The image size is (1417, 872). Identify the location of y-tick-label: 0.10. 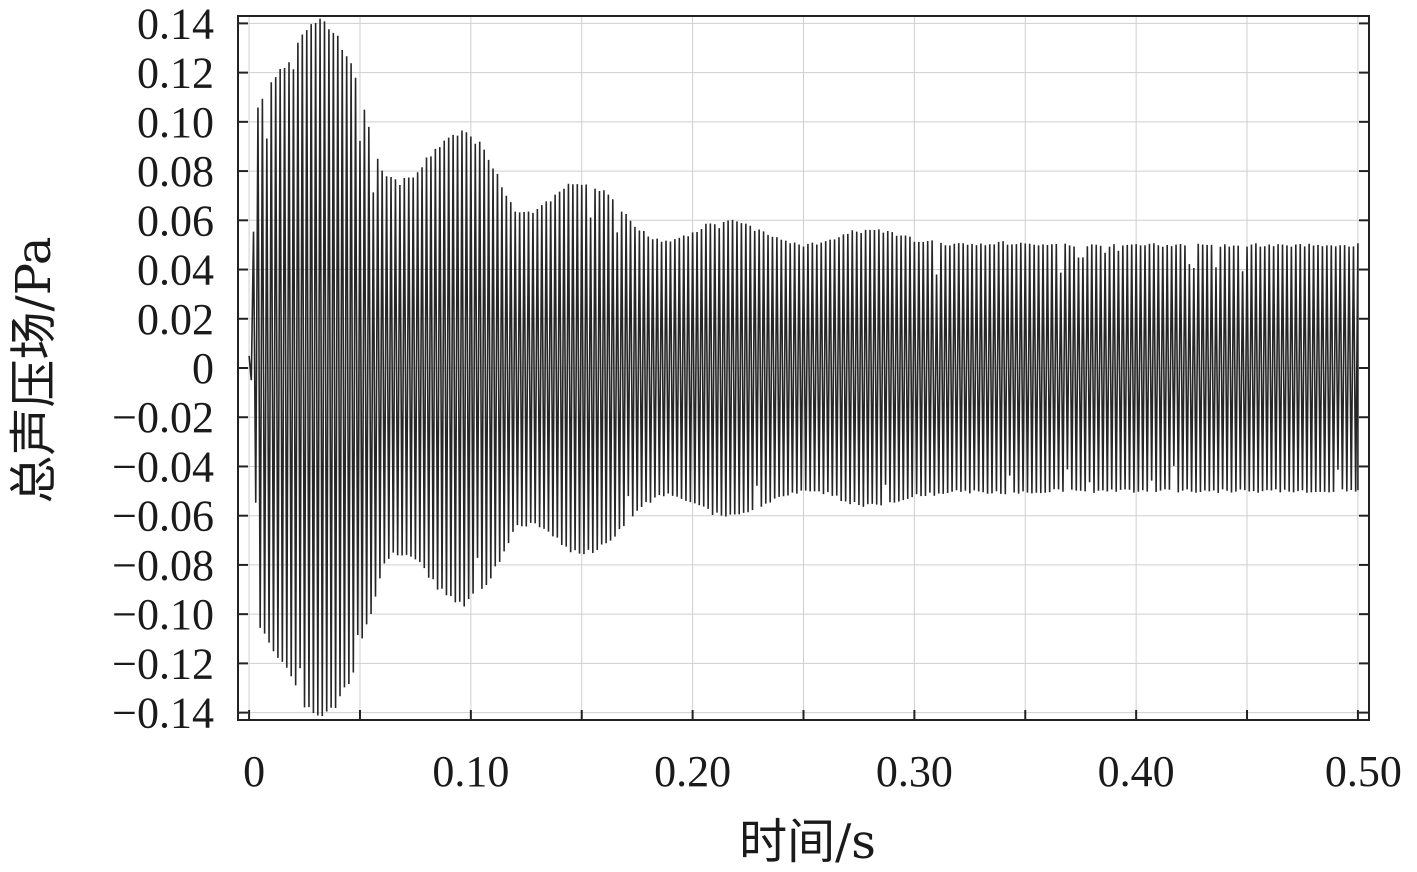
(175, 122).